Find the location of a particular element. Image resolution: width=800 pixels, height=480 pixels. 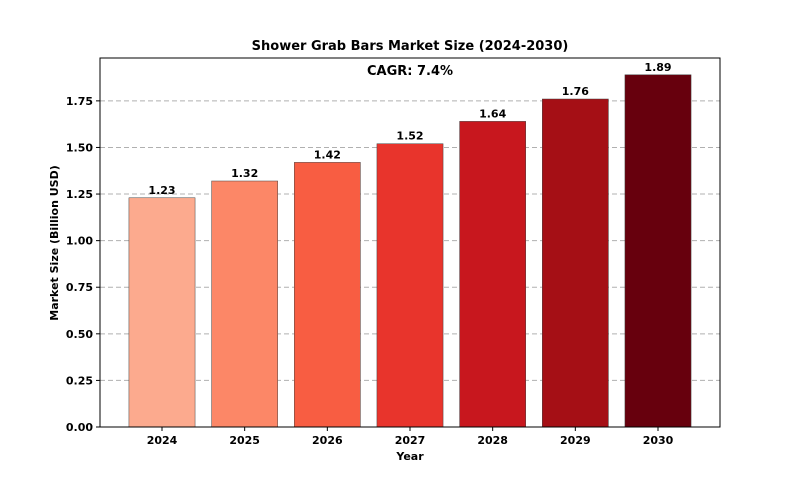

y-tick-label: 1.75 is located at coordinates (79, 101).